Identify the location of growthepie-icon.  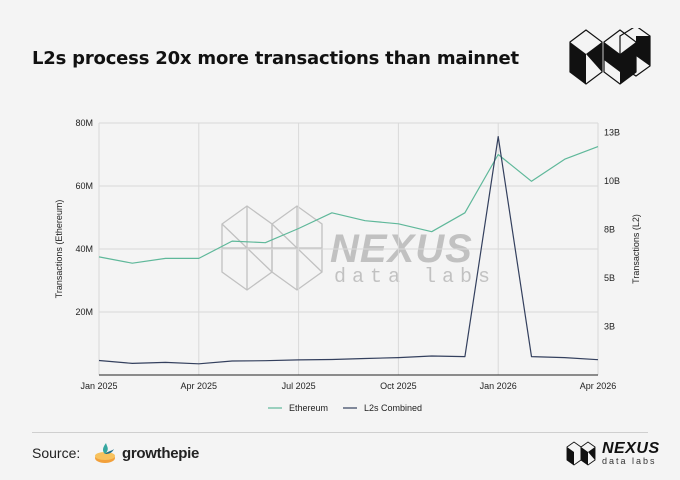
(105, 453).